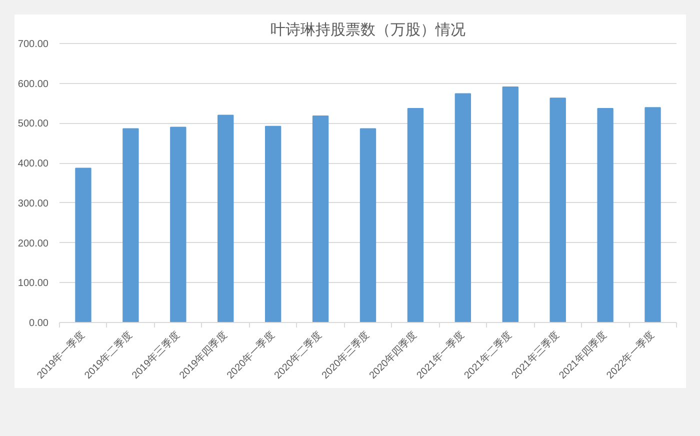 The width and height of the screenshot is (700, 436). I want to click on y-tick-label: 300.00, so click(33, 204).